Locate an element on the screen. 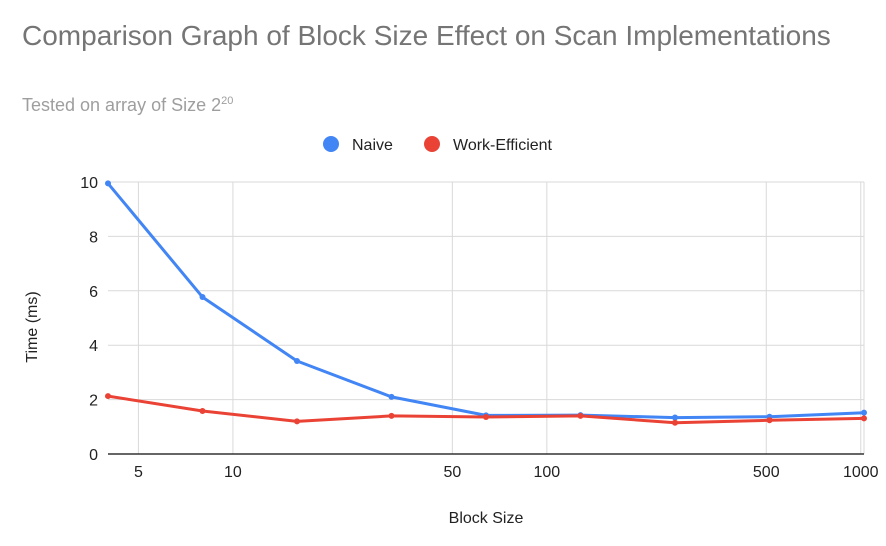 The width and height of the screenshot is (886, 546). y-axis-ticks: 0 2 4 6 8 10 is located at coordinates (89, 319).